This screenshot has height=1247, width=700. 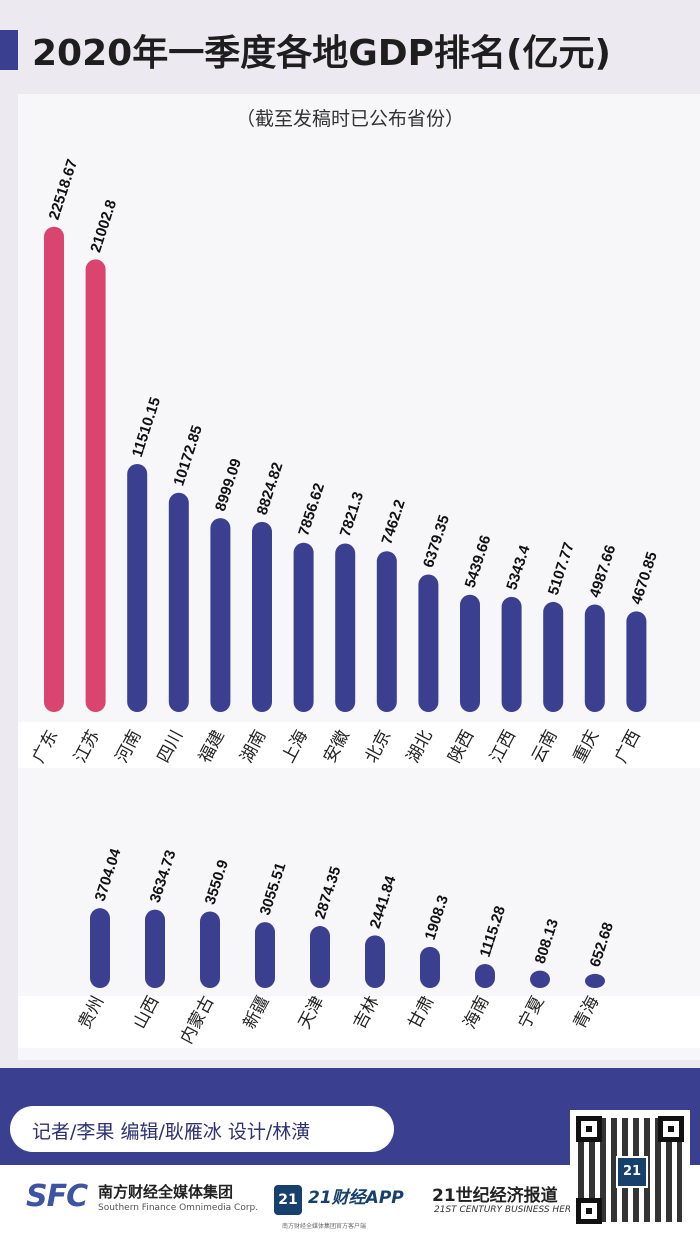 What do you see at coordinates (436, 541) in the screenshot?
I see `value-label: 6379.35` at bounding box center [436, 541].